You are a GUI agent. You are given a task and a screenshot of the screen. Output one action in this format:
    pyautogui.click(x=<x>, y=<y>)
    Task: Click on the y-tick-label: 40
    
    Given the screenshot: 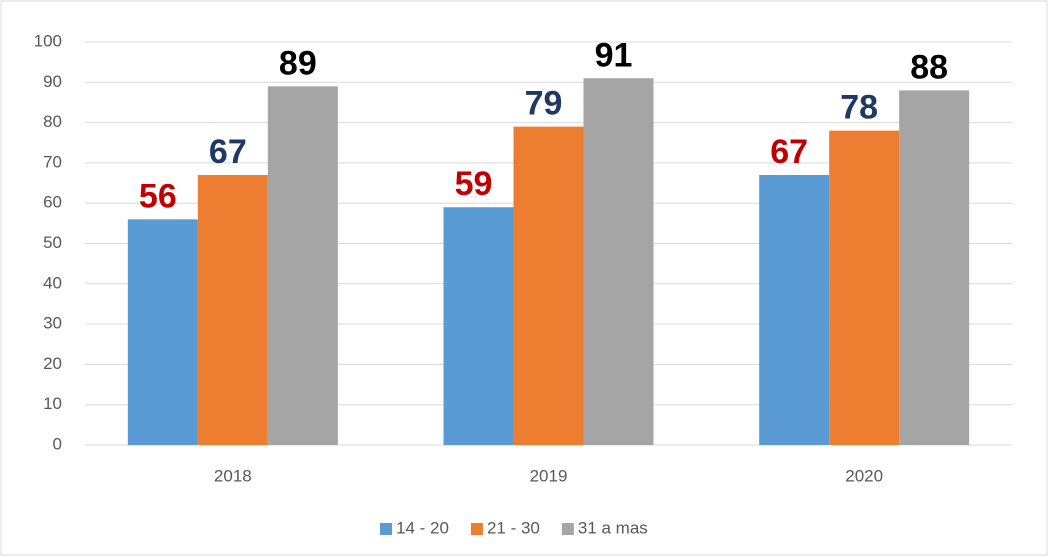 What is the action you would take?
    pyautogui.click(x=52, y=282)
    